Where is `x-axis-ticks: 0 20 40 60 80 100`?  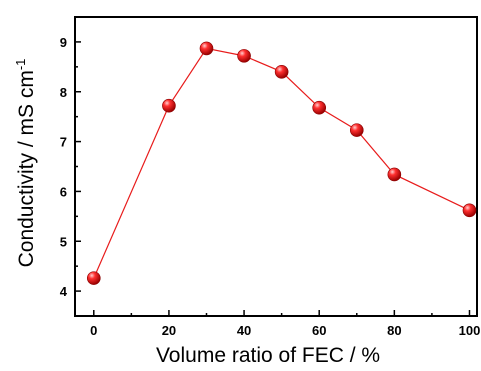 x-axis-ticks: 0 20 40 60 80 100 is located at coordinates (285, 324).